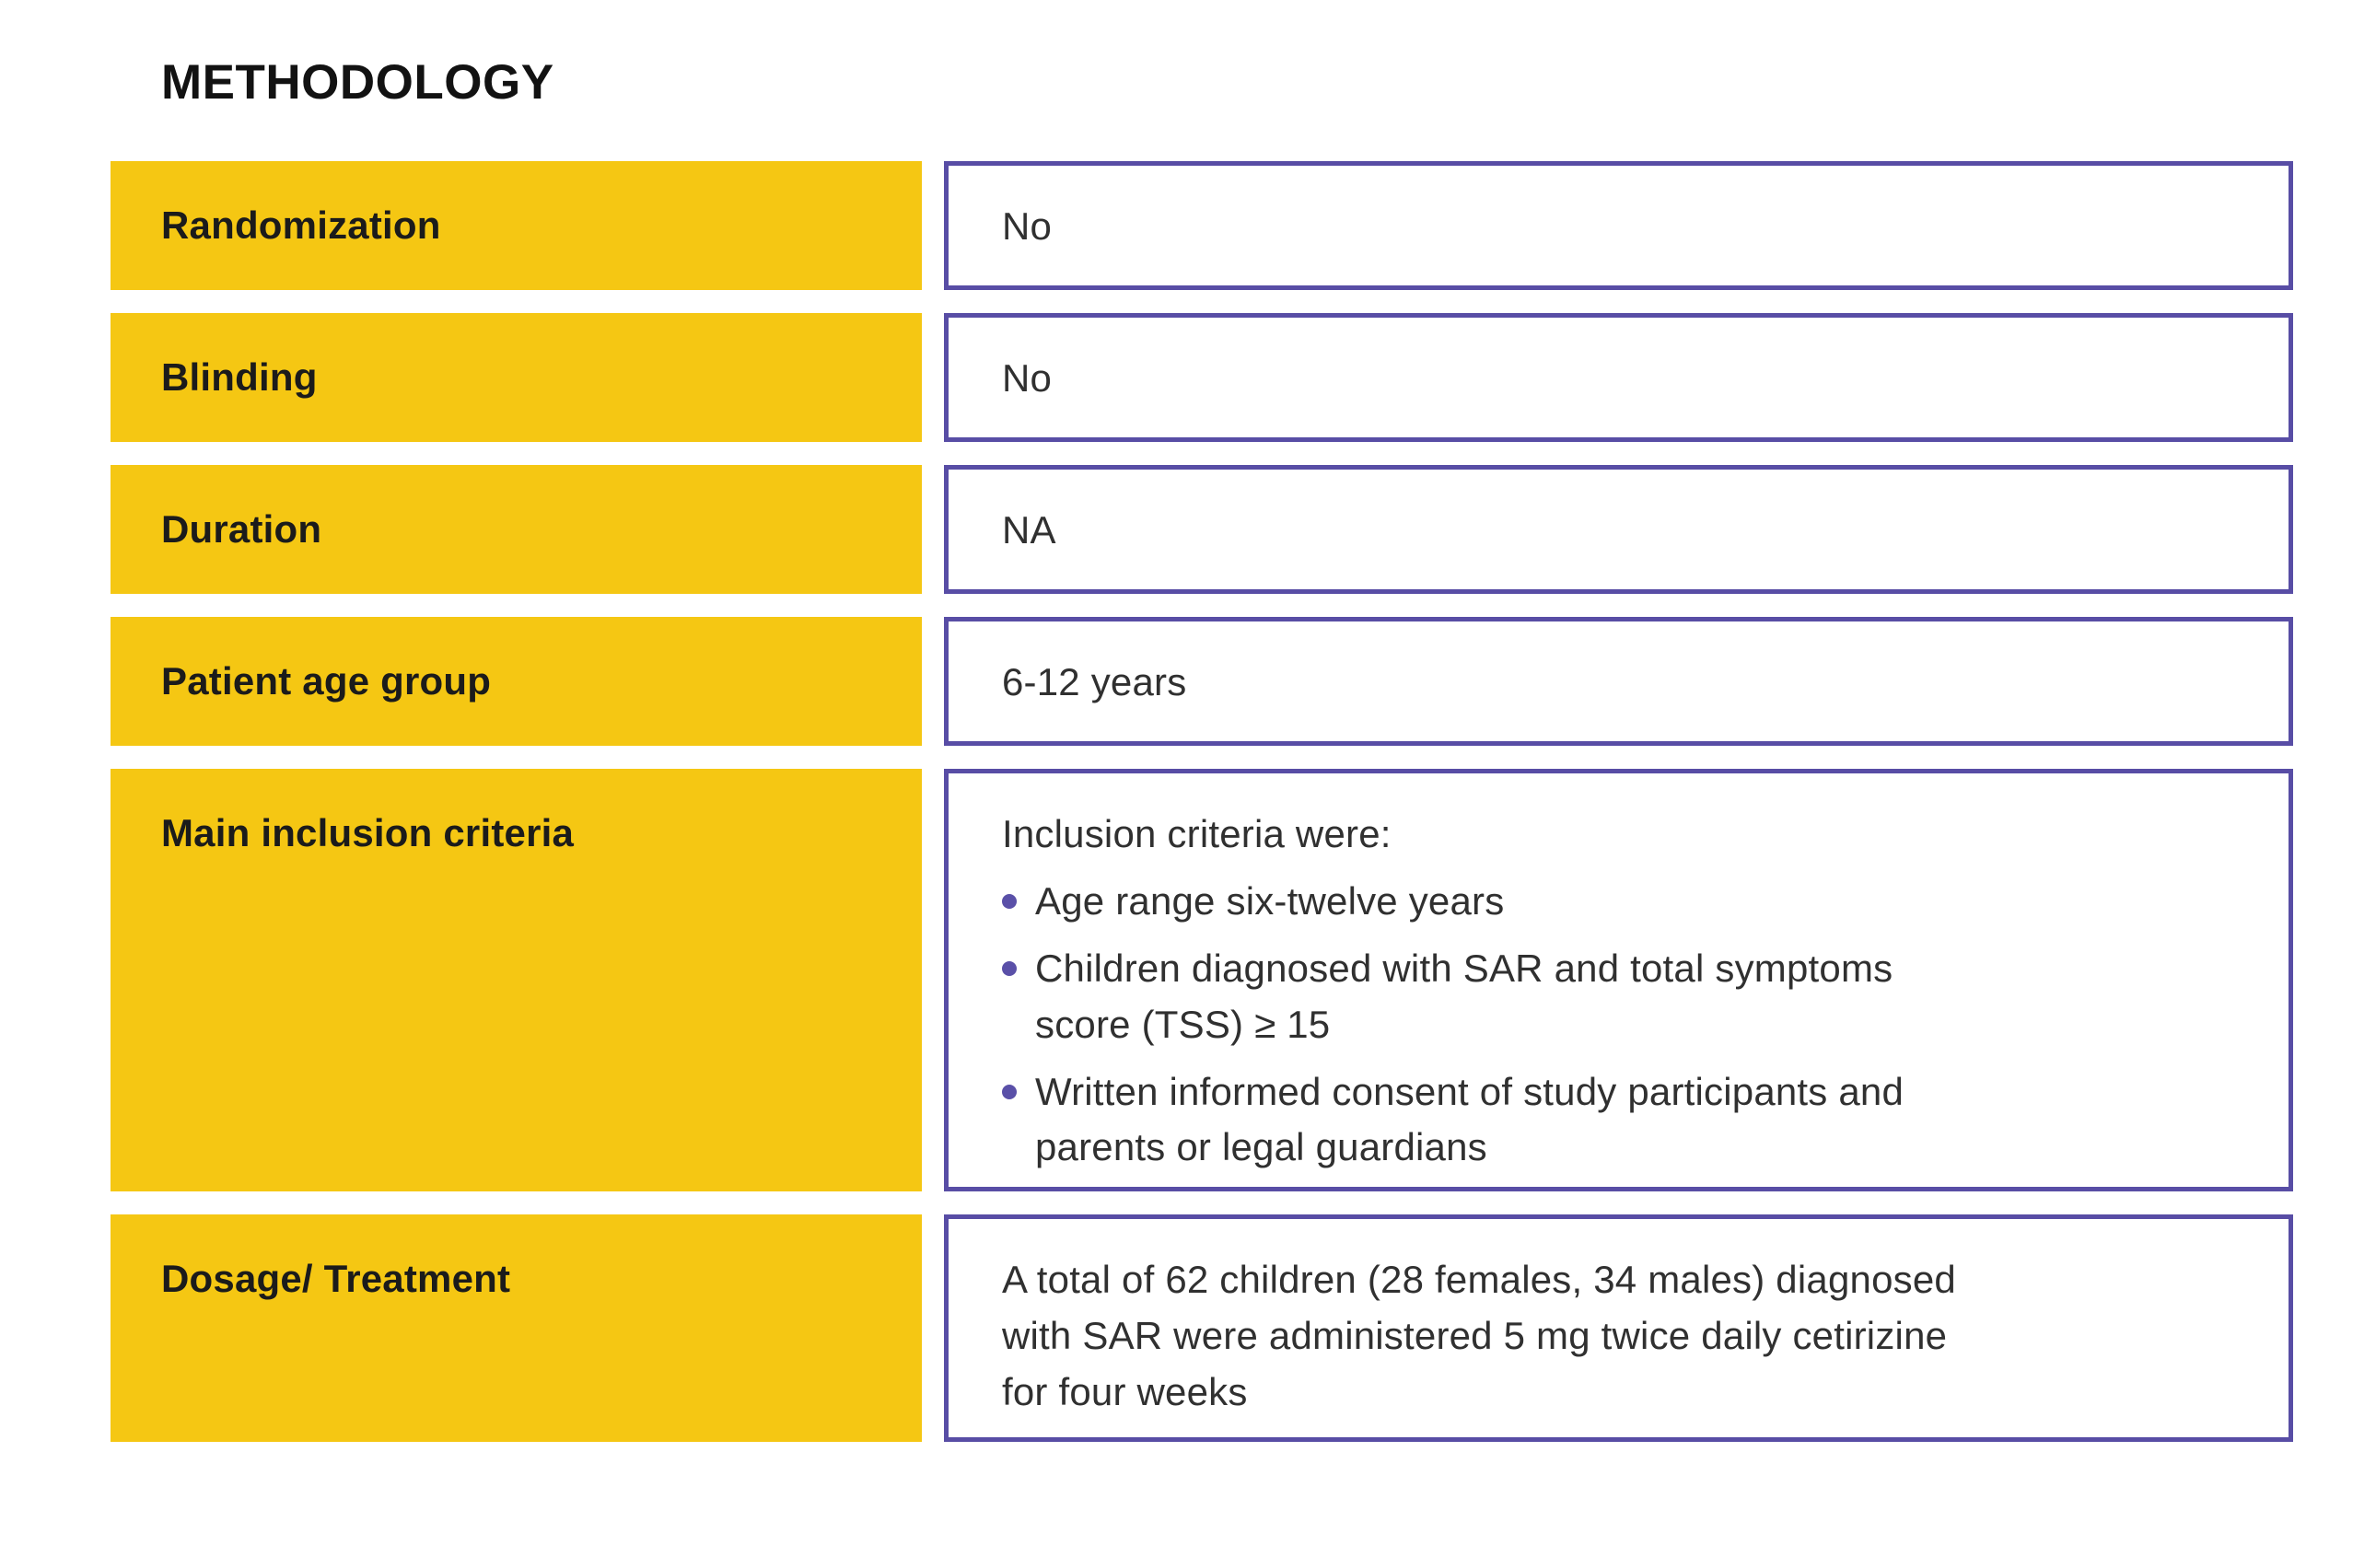  What do you see at coordinates (516, 681) in the screenshot?
I see `row-label-cell: Patient age group` at bounding box center [516, 681].